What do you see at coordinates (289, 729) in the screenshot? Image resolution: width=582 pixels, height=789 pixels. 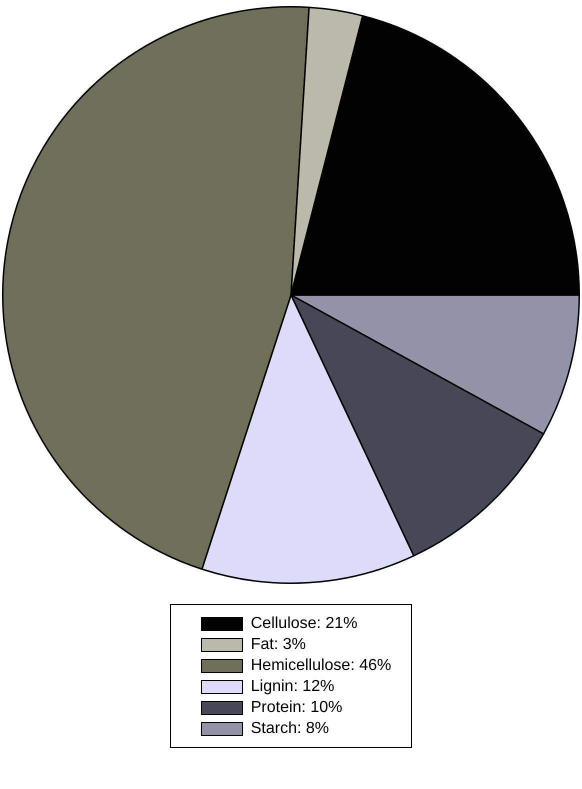 I see `legend-label: Starch: 8%` at bounding box center [289, 729].